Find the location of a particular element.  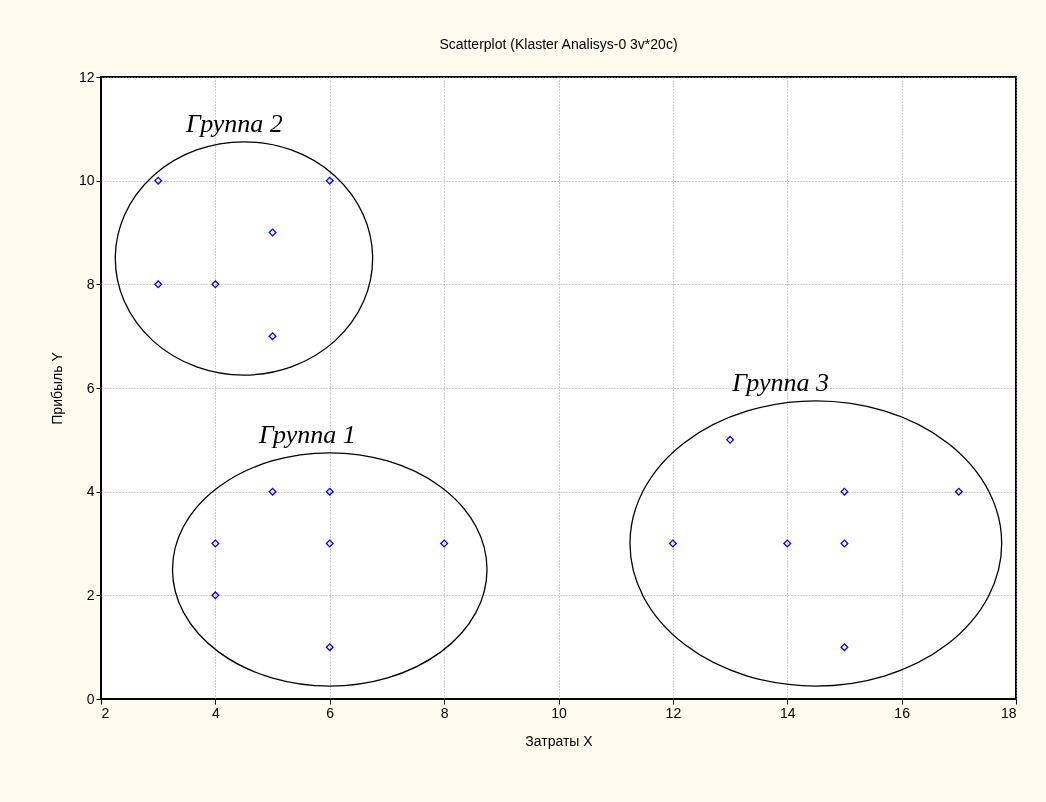

y-tick-label: 0 is located at coordinates (90, 698).